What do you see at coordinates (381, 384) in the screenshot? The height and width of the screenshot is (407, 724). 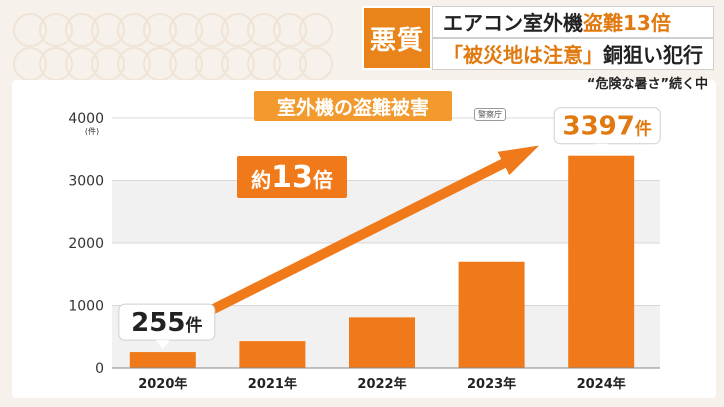 I see `x-tick-label: 2022年` at bounding box center [381, 384].